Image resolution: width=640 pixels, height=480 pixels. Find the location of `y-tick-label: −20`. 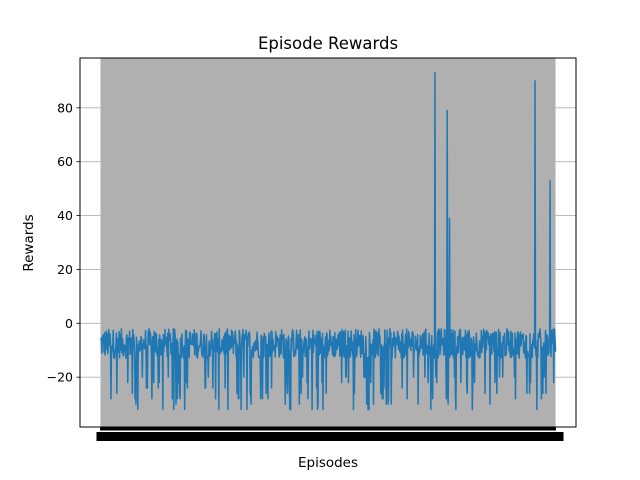

y-tick-label: −20 is located at coordinates (60, 377).